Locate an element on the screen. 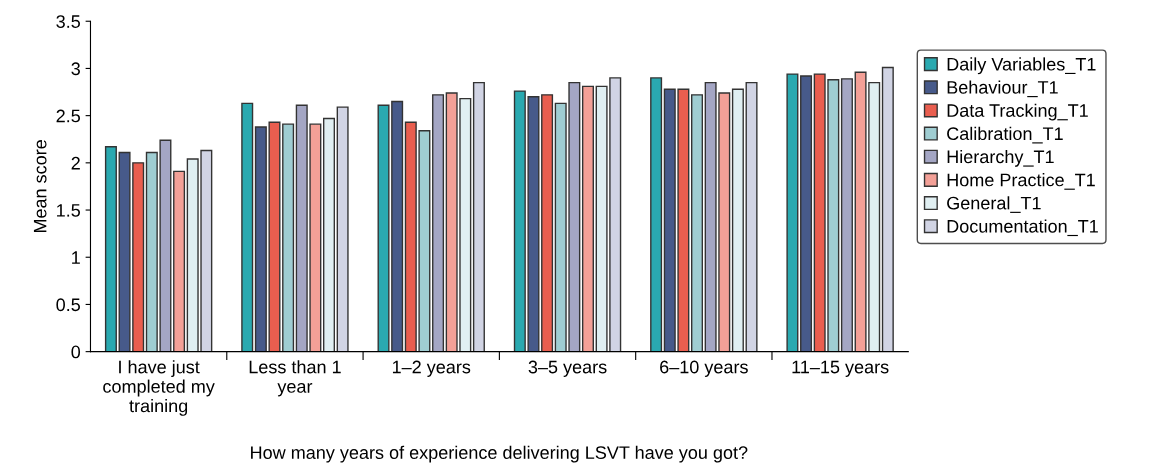 The height and width of the screenshot is (472, 1160). x-tick-label: 6–10 years is located at coordinates (704, 368).